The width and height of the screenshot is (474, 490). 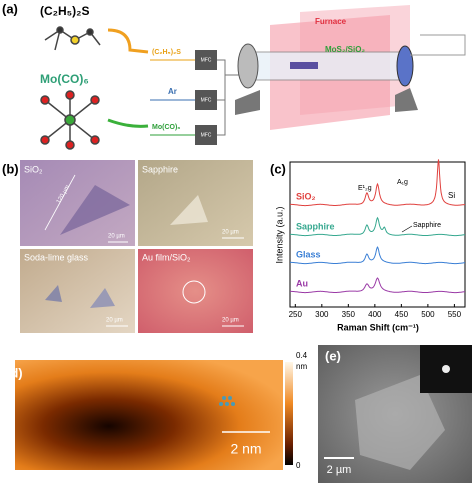 I want to click on annotation: Si, so click(x=451, y=195).